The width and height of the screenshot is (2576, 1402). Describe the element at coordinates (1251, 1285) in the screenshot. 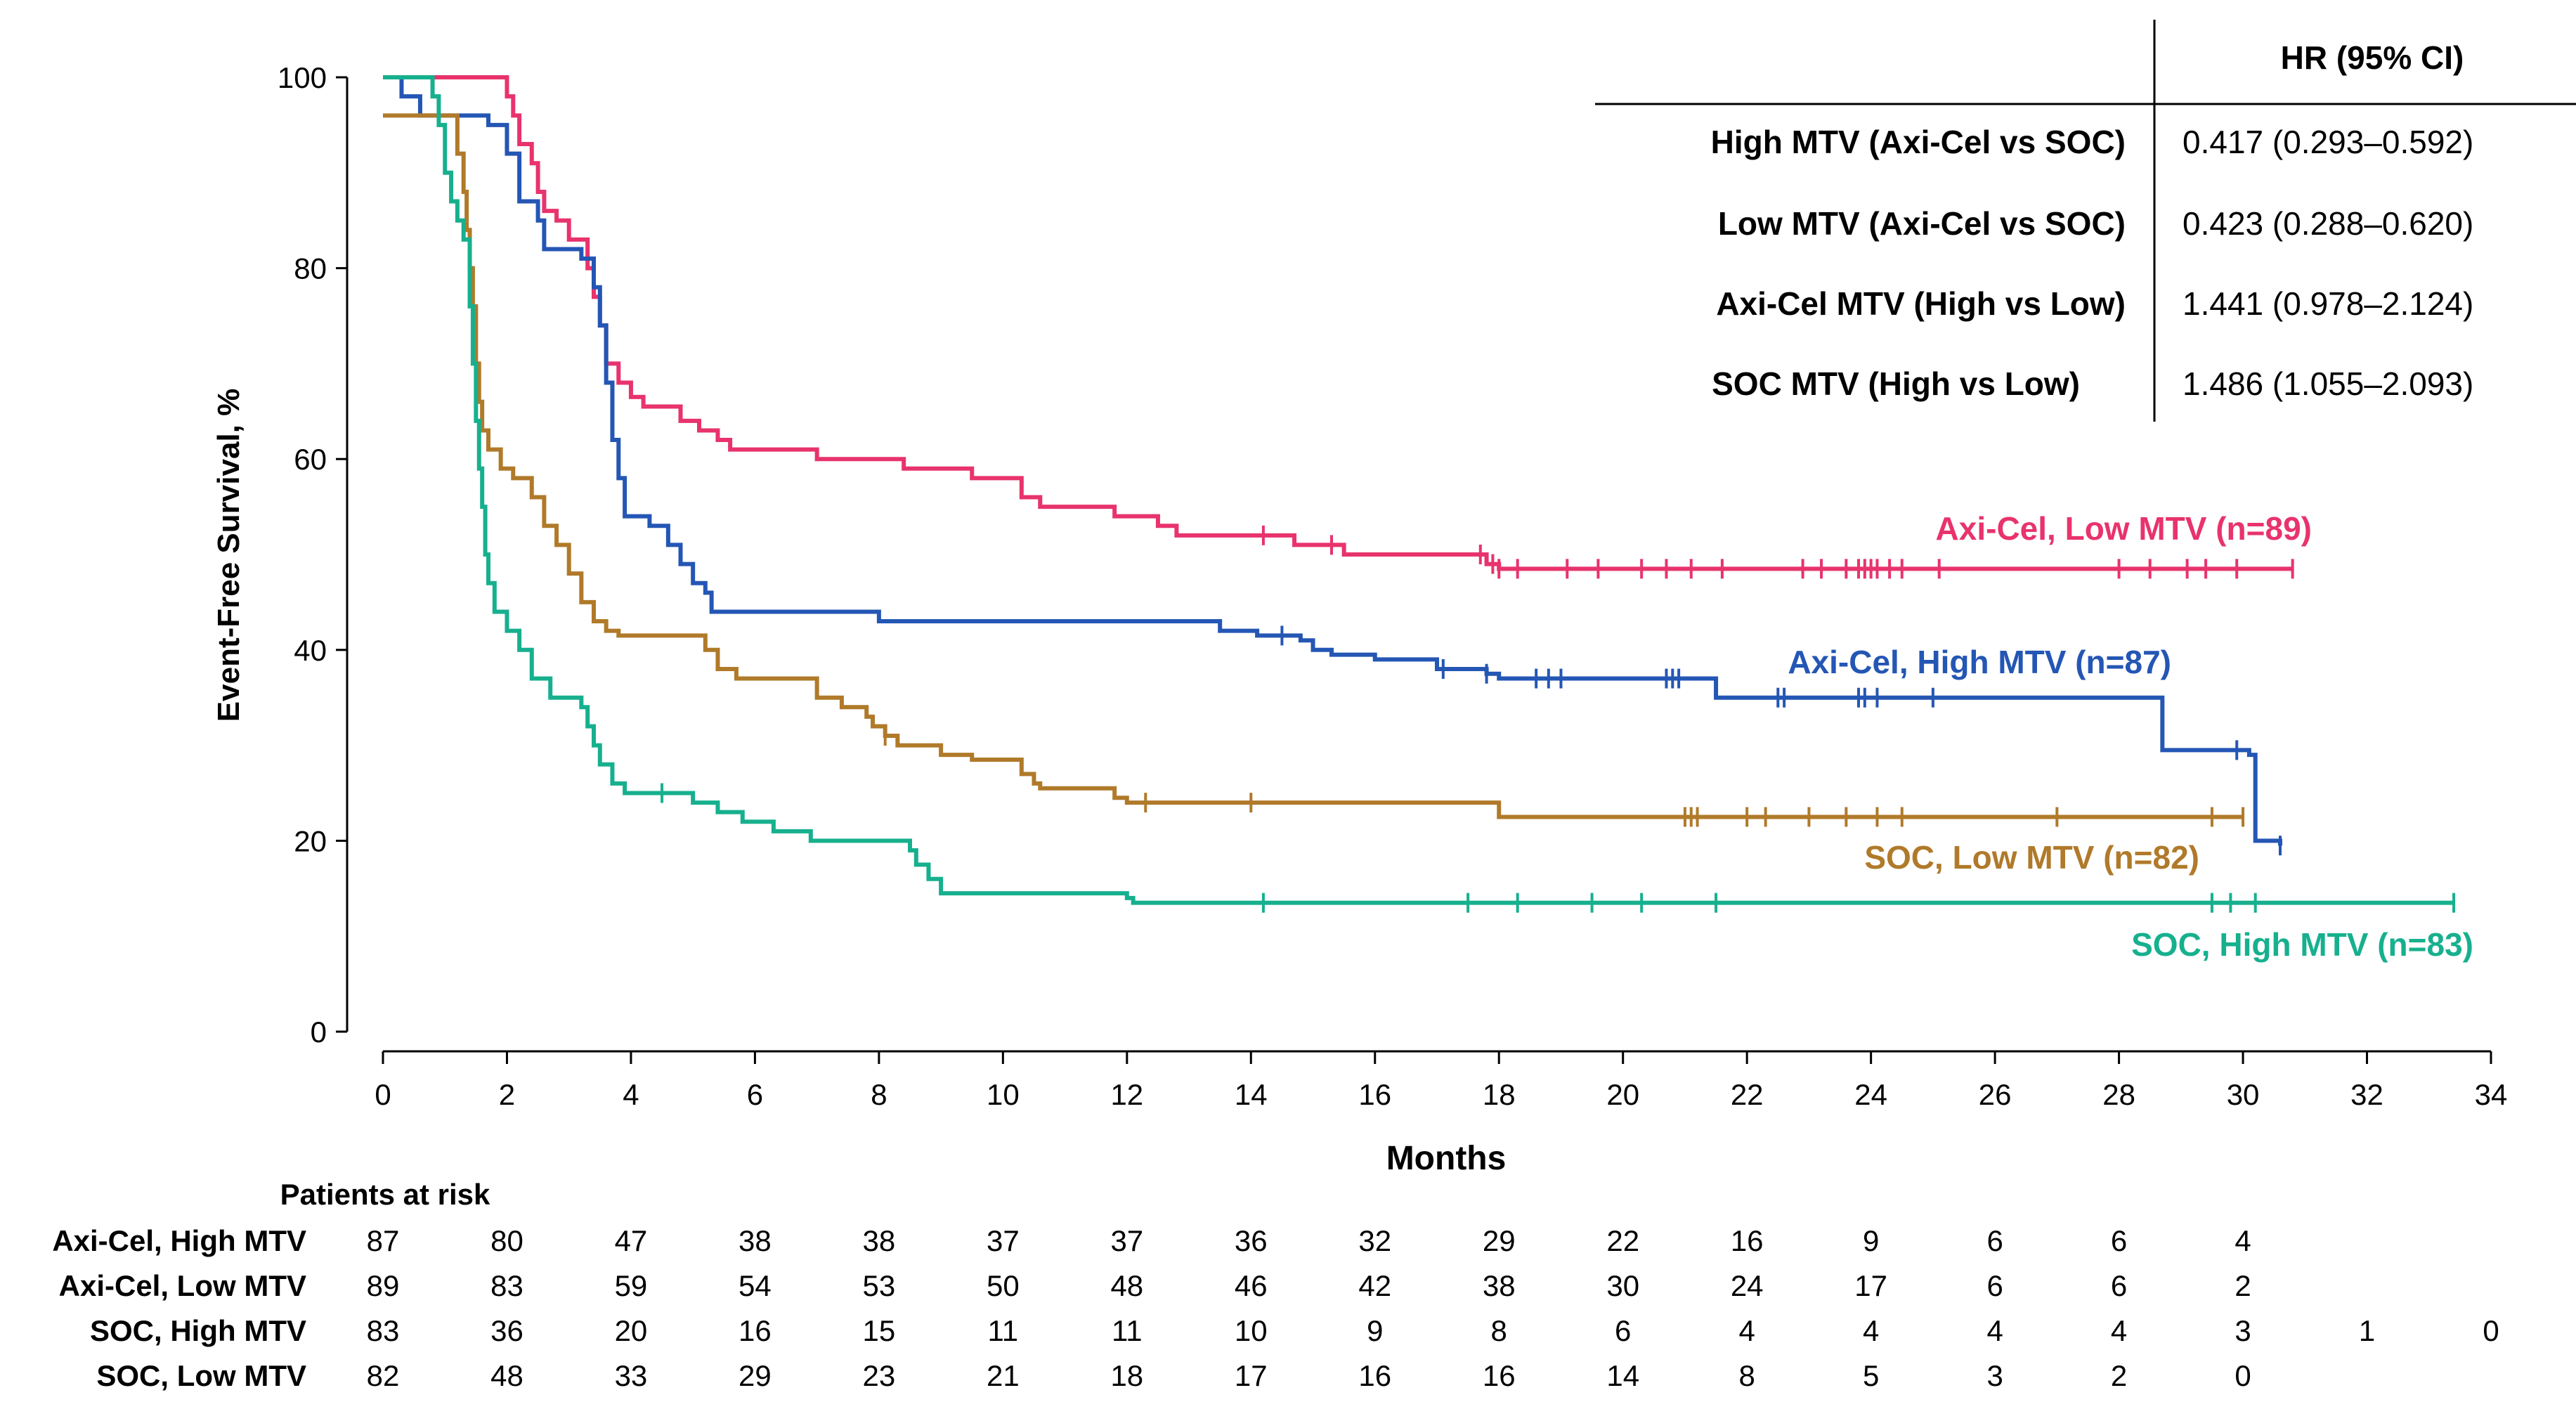

I see `risk-value: 46` at that location.